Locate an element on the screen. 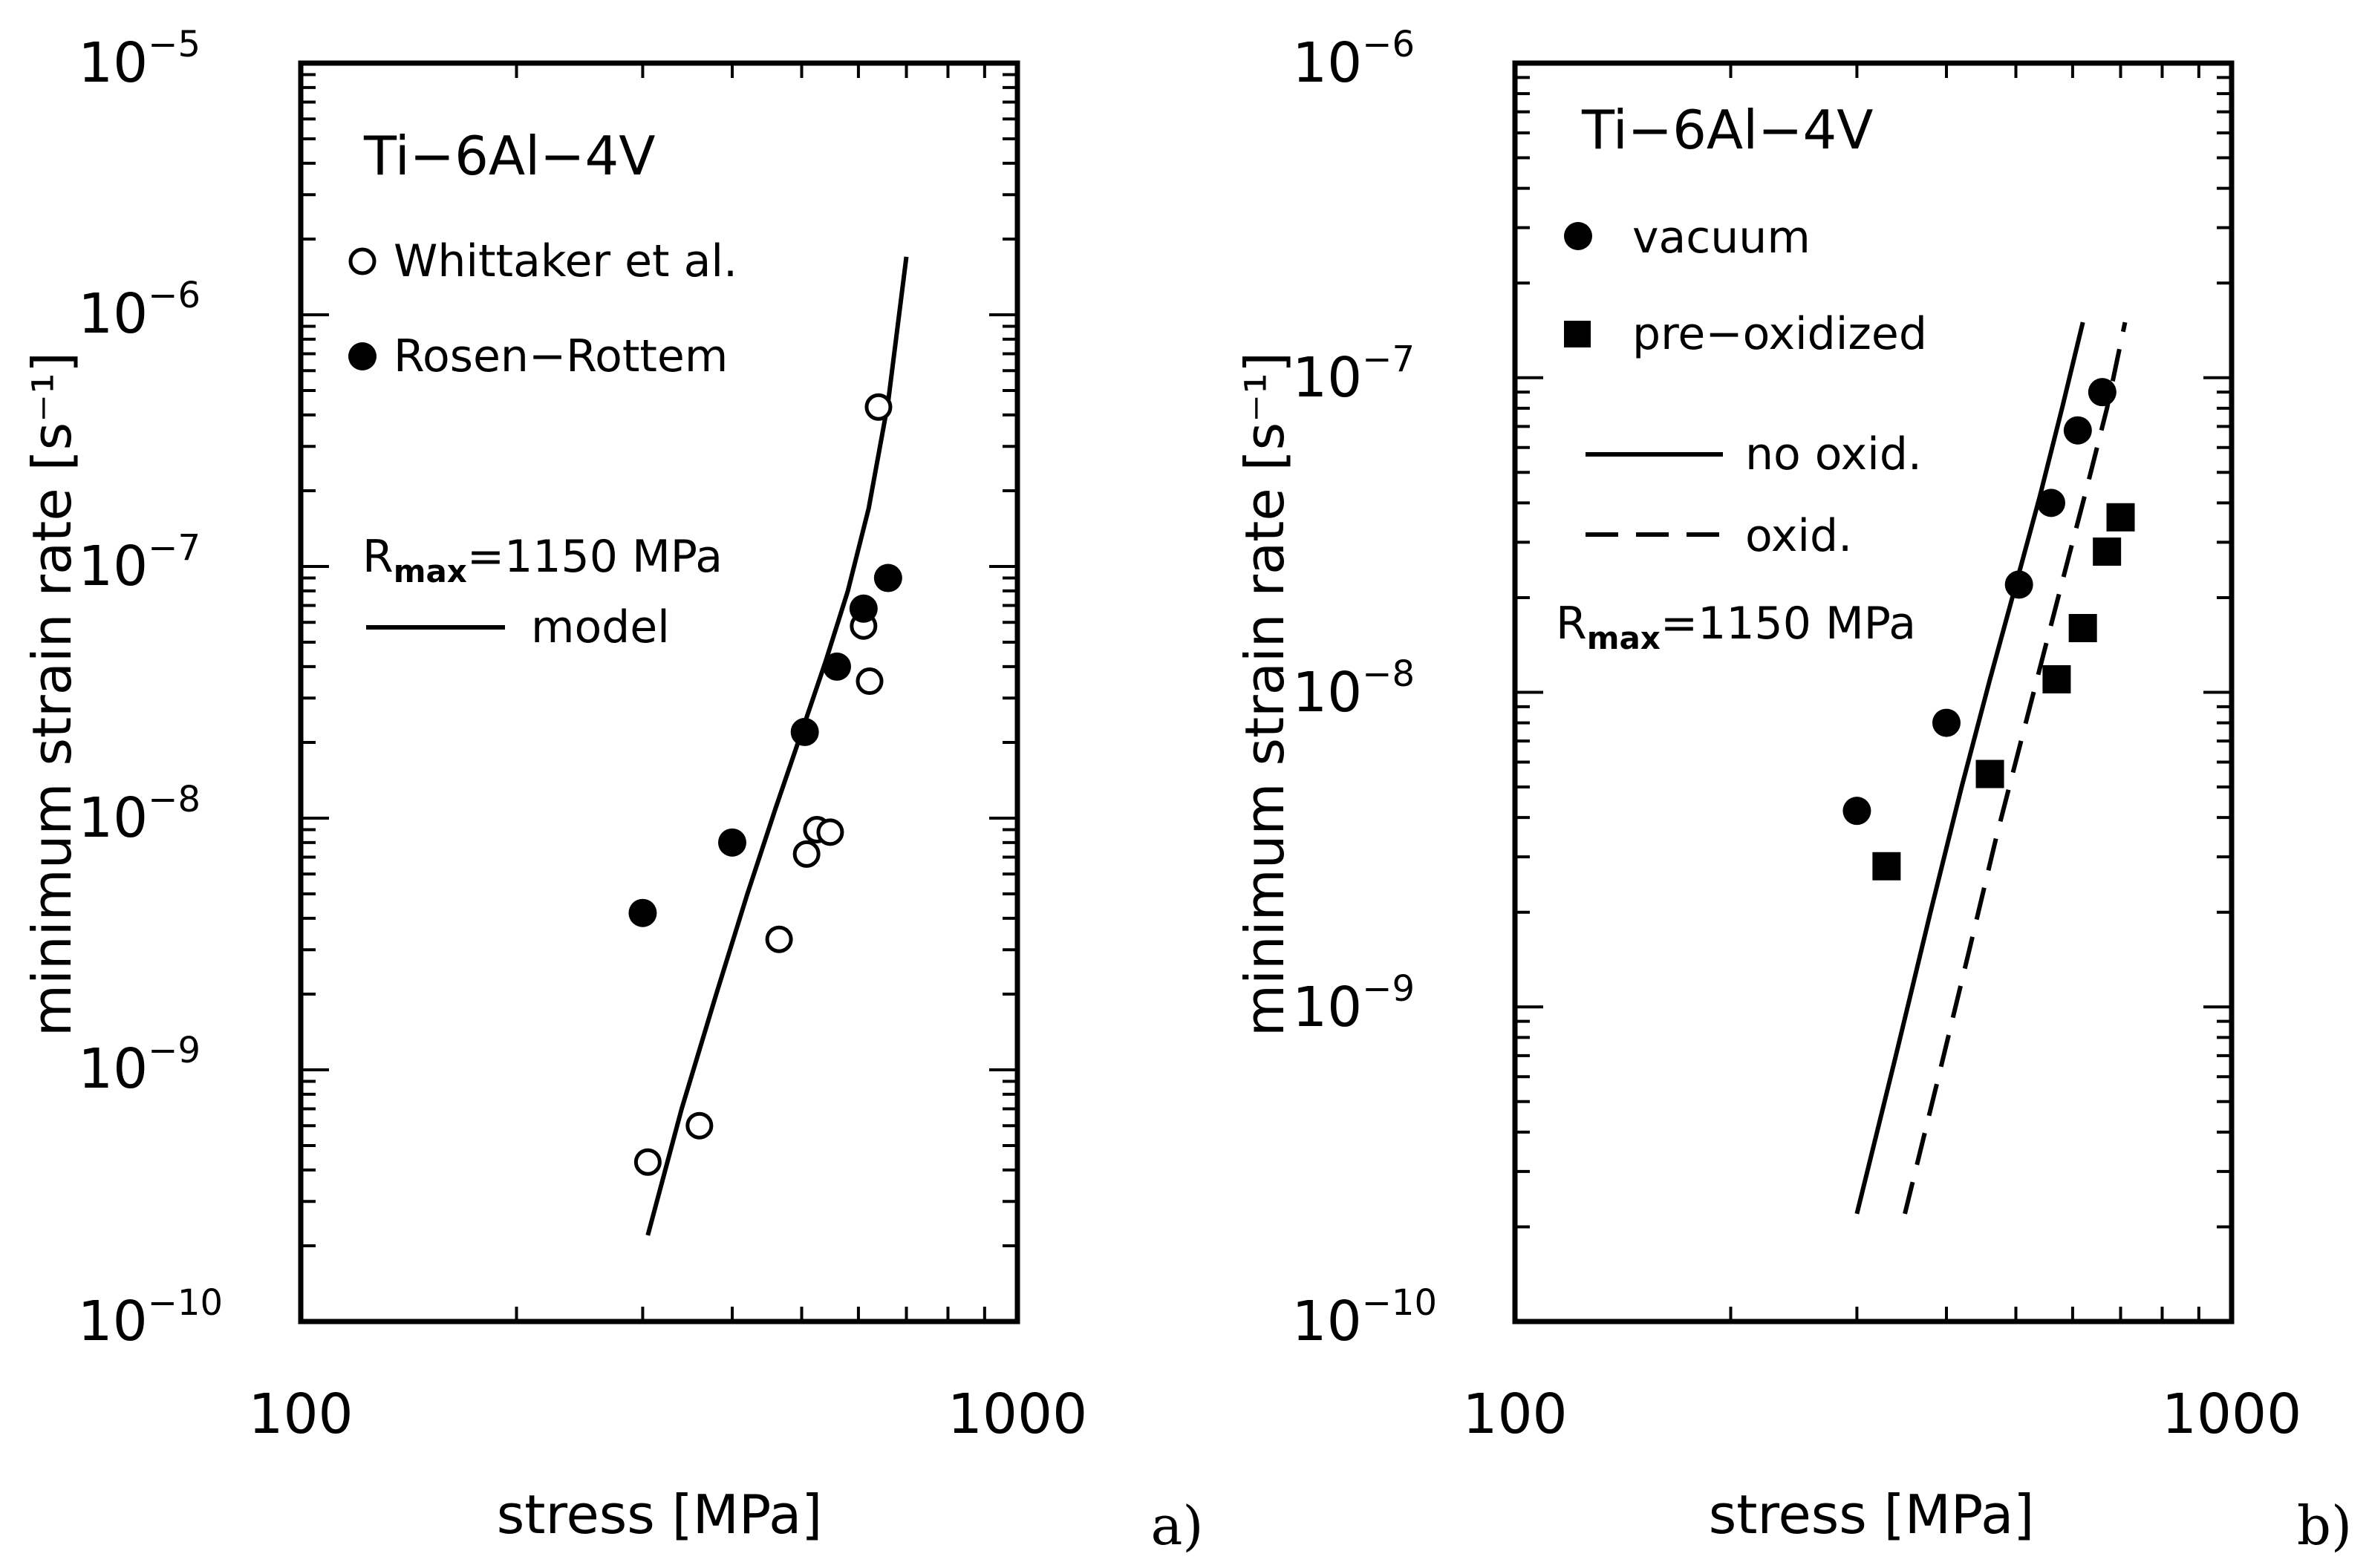 The width and height of the screenshot is (2369, 1568). panel-a-data-layer is located at coordinates (768, 746).